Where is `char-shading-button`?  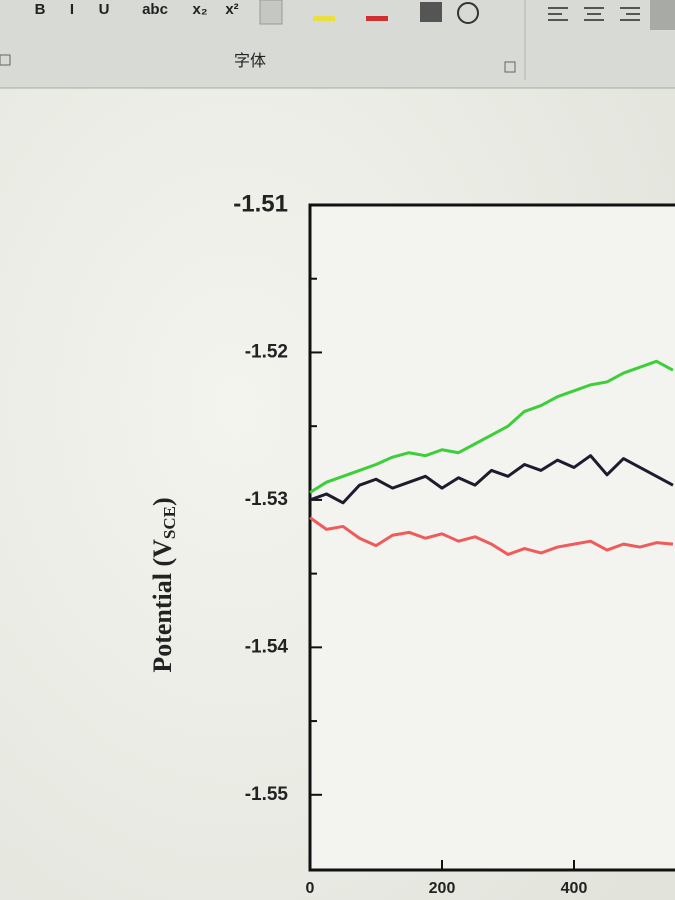 char-shading-button is located at coordinates (431, 12).